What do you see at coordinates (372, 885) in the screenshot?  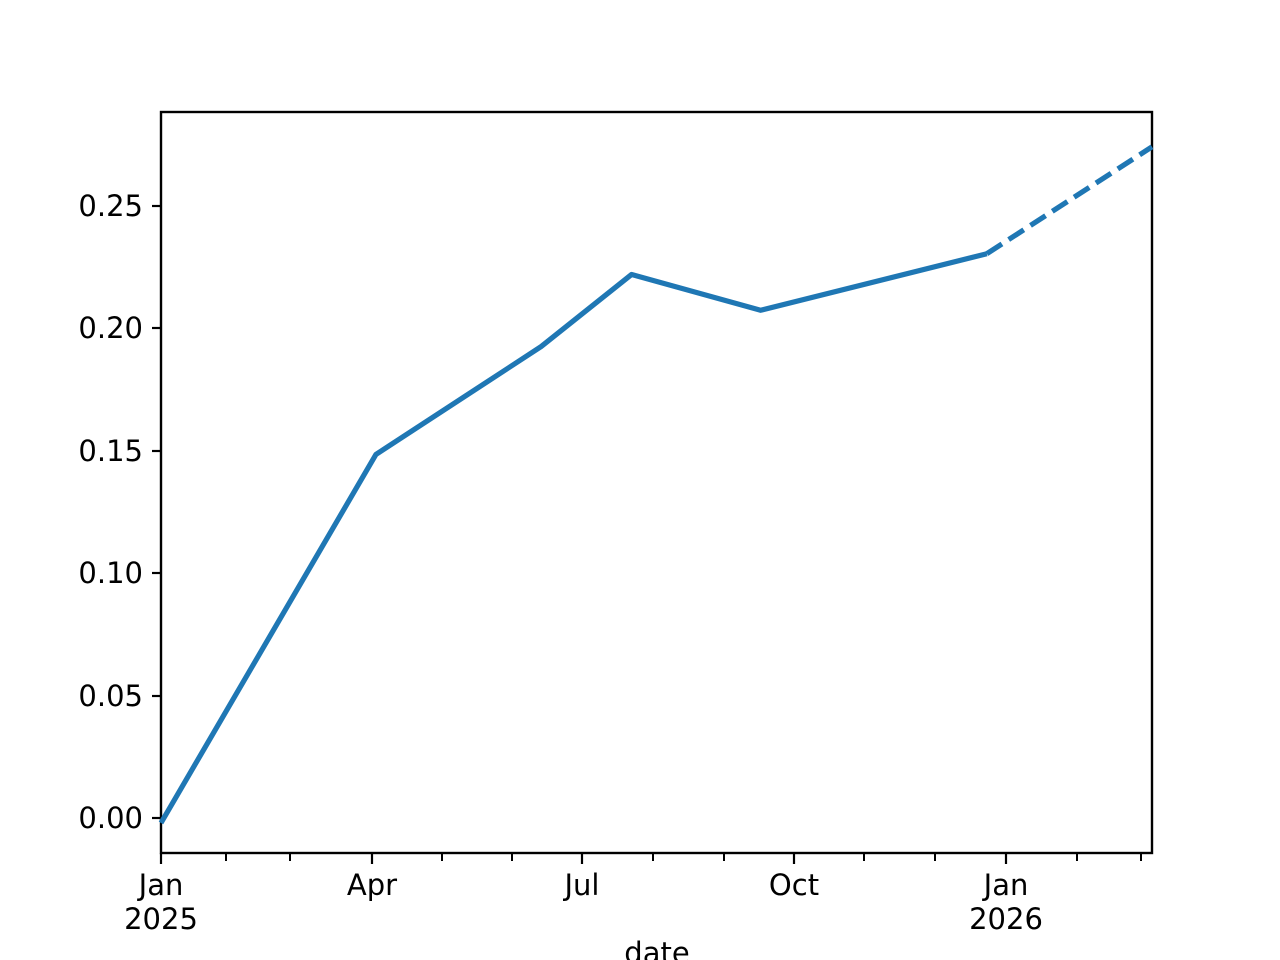 I see `x-ticklabel-month-1: Apr` at bounding box center [372, 885].